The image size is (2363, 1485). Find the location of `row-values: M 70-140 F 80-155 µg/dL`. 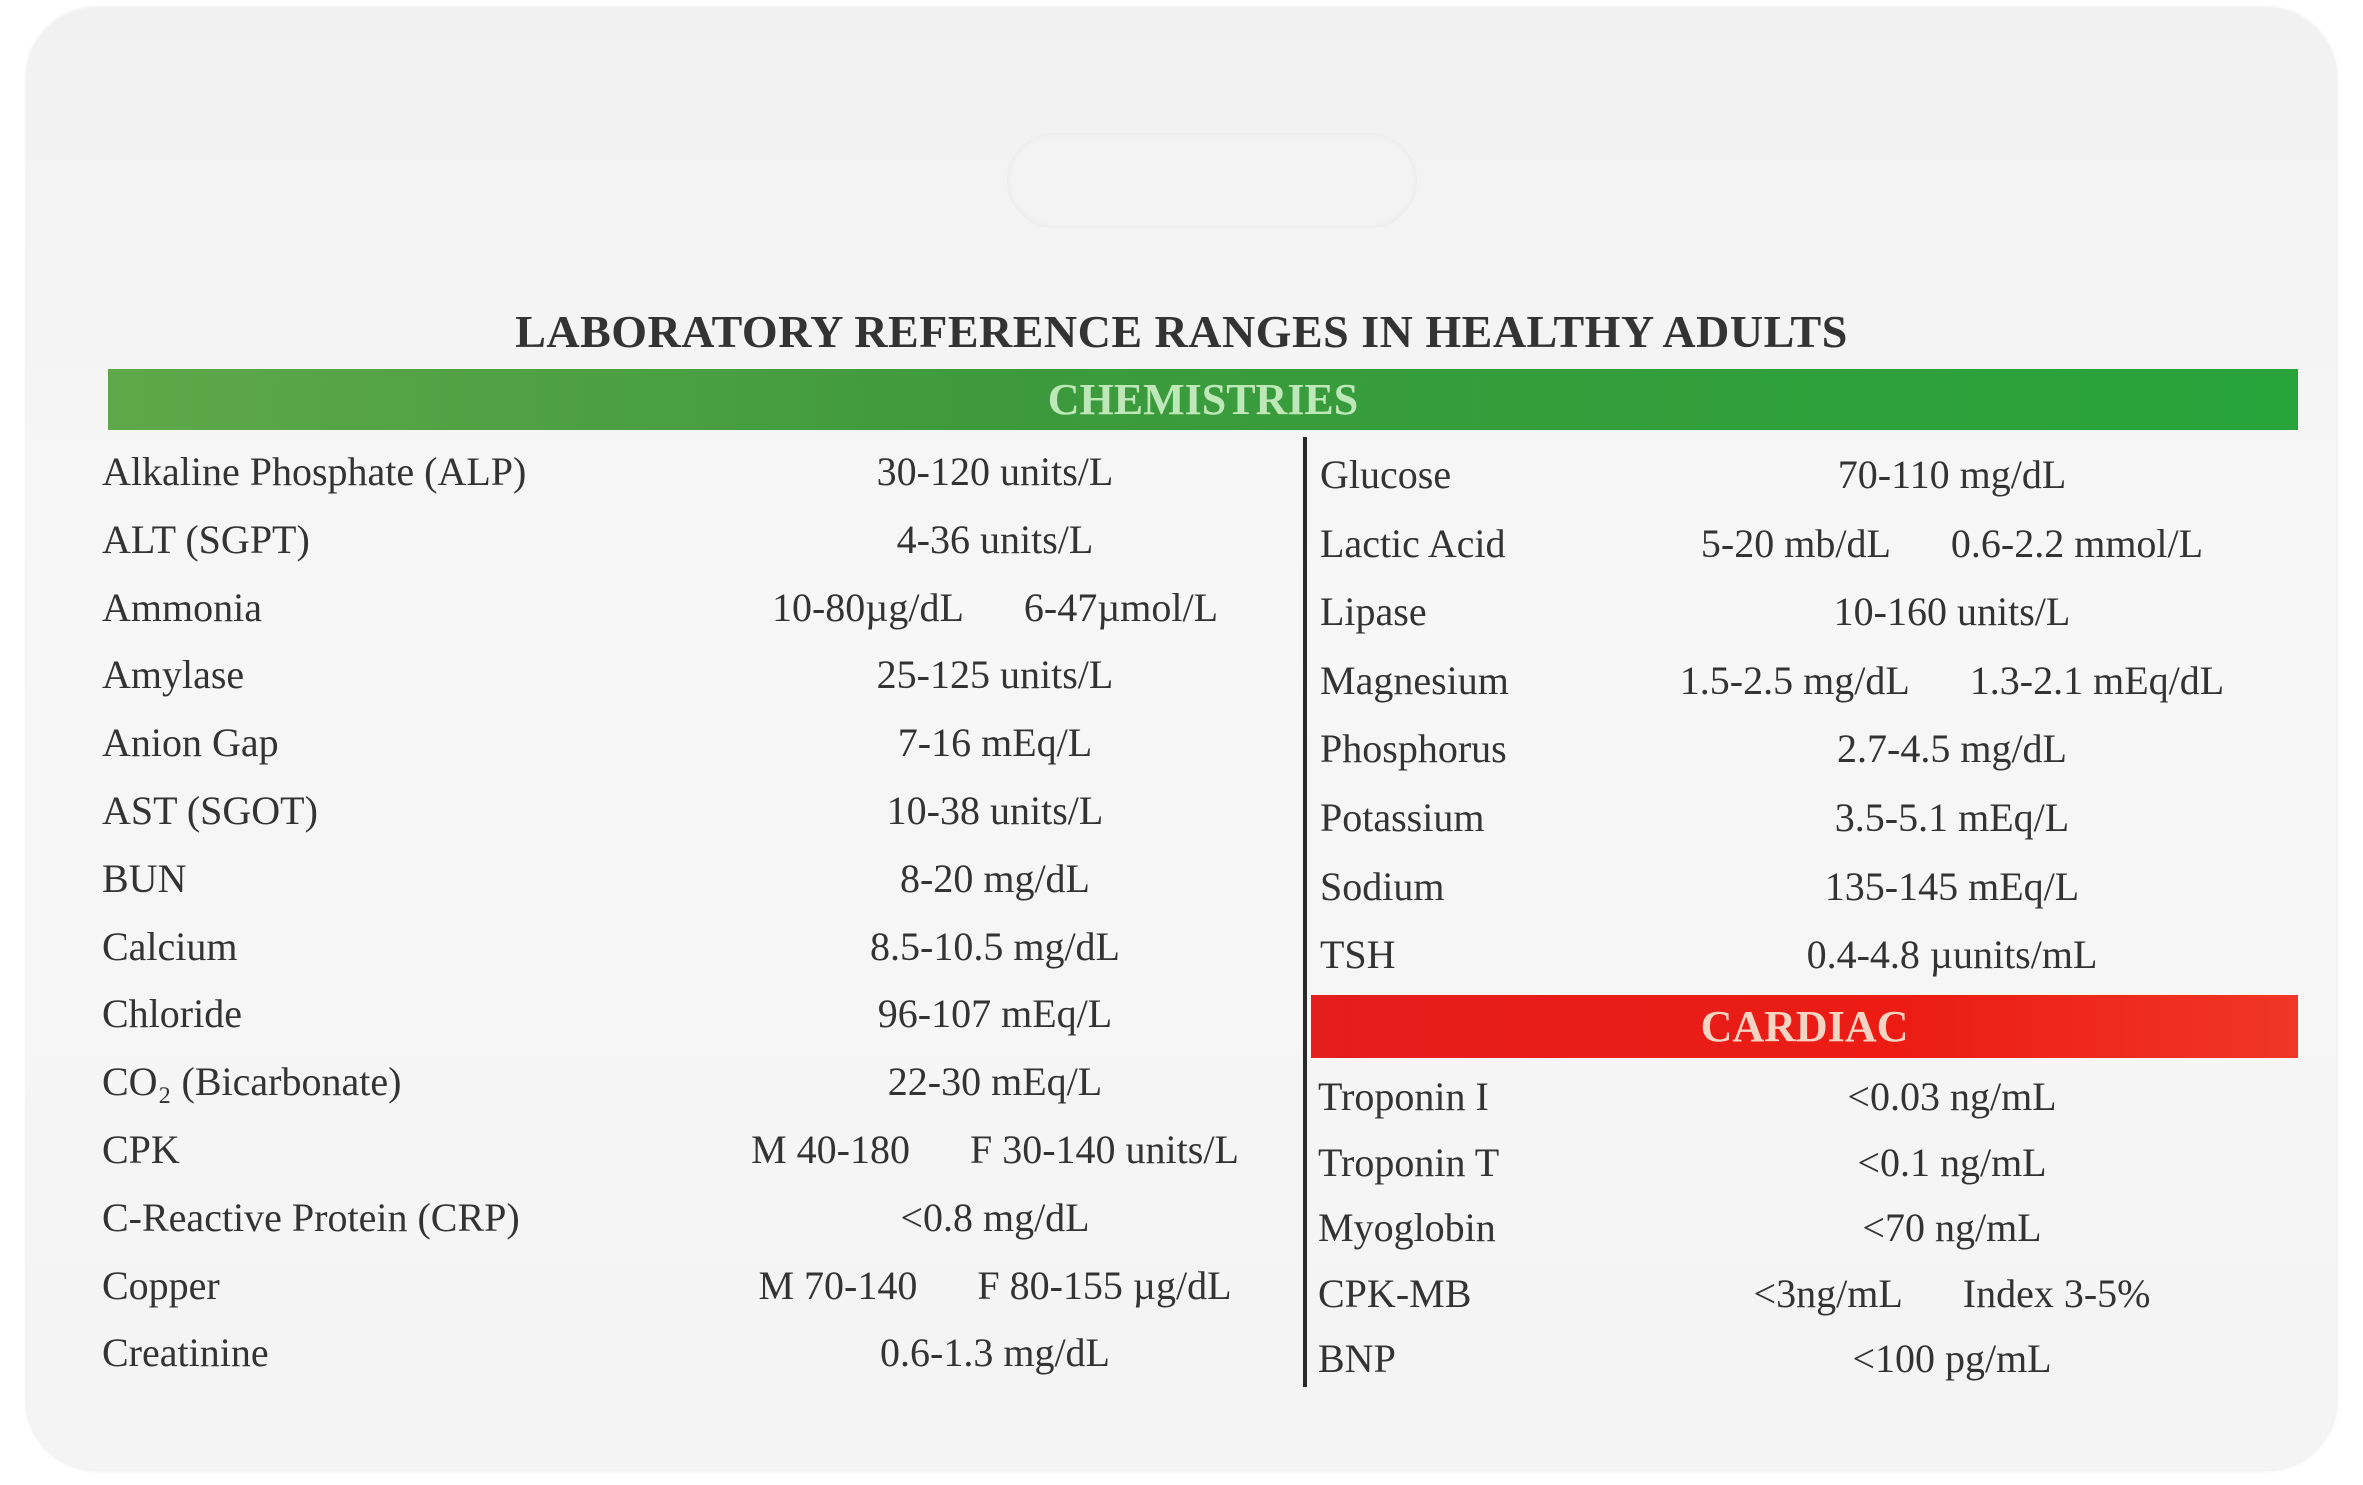

row-values: M 70-140 F 80-155 µg/dL is located at coordinates (994, 1286).